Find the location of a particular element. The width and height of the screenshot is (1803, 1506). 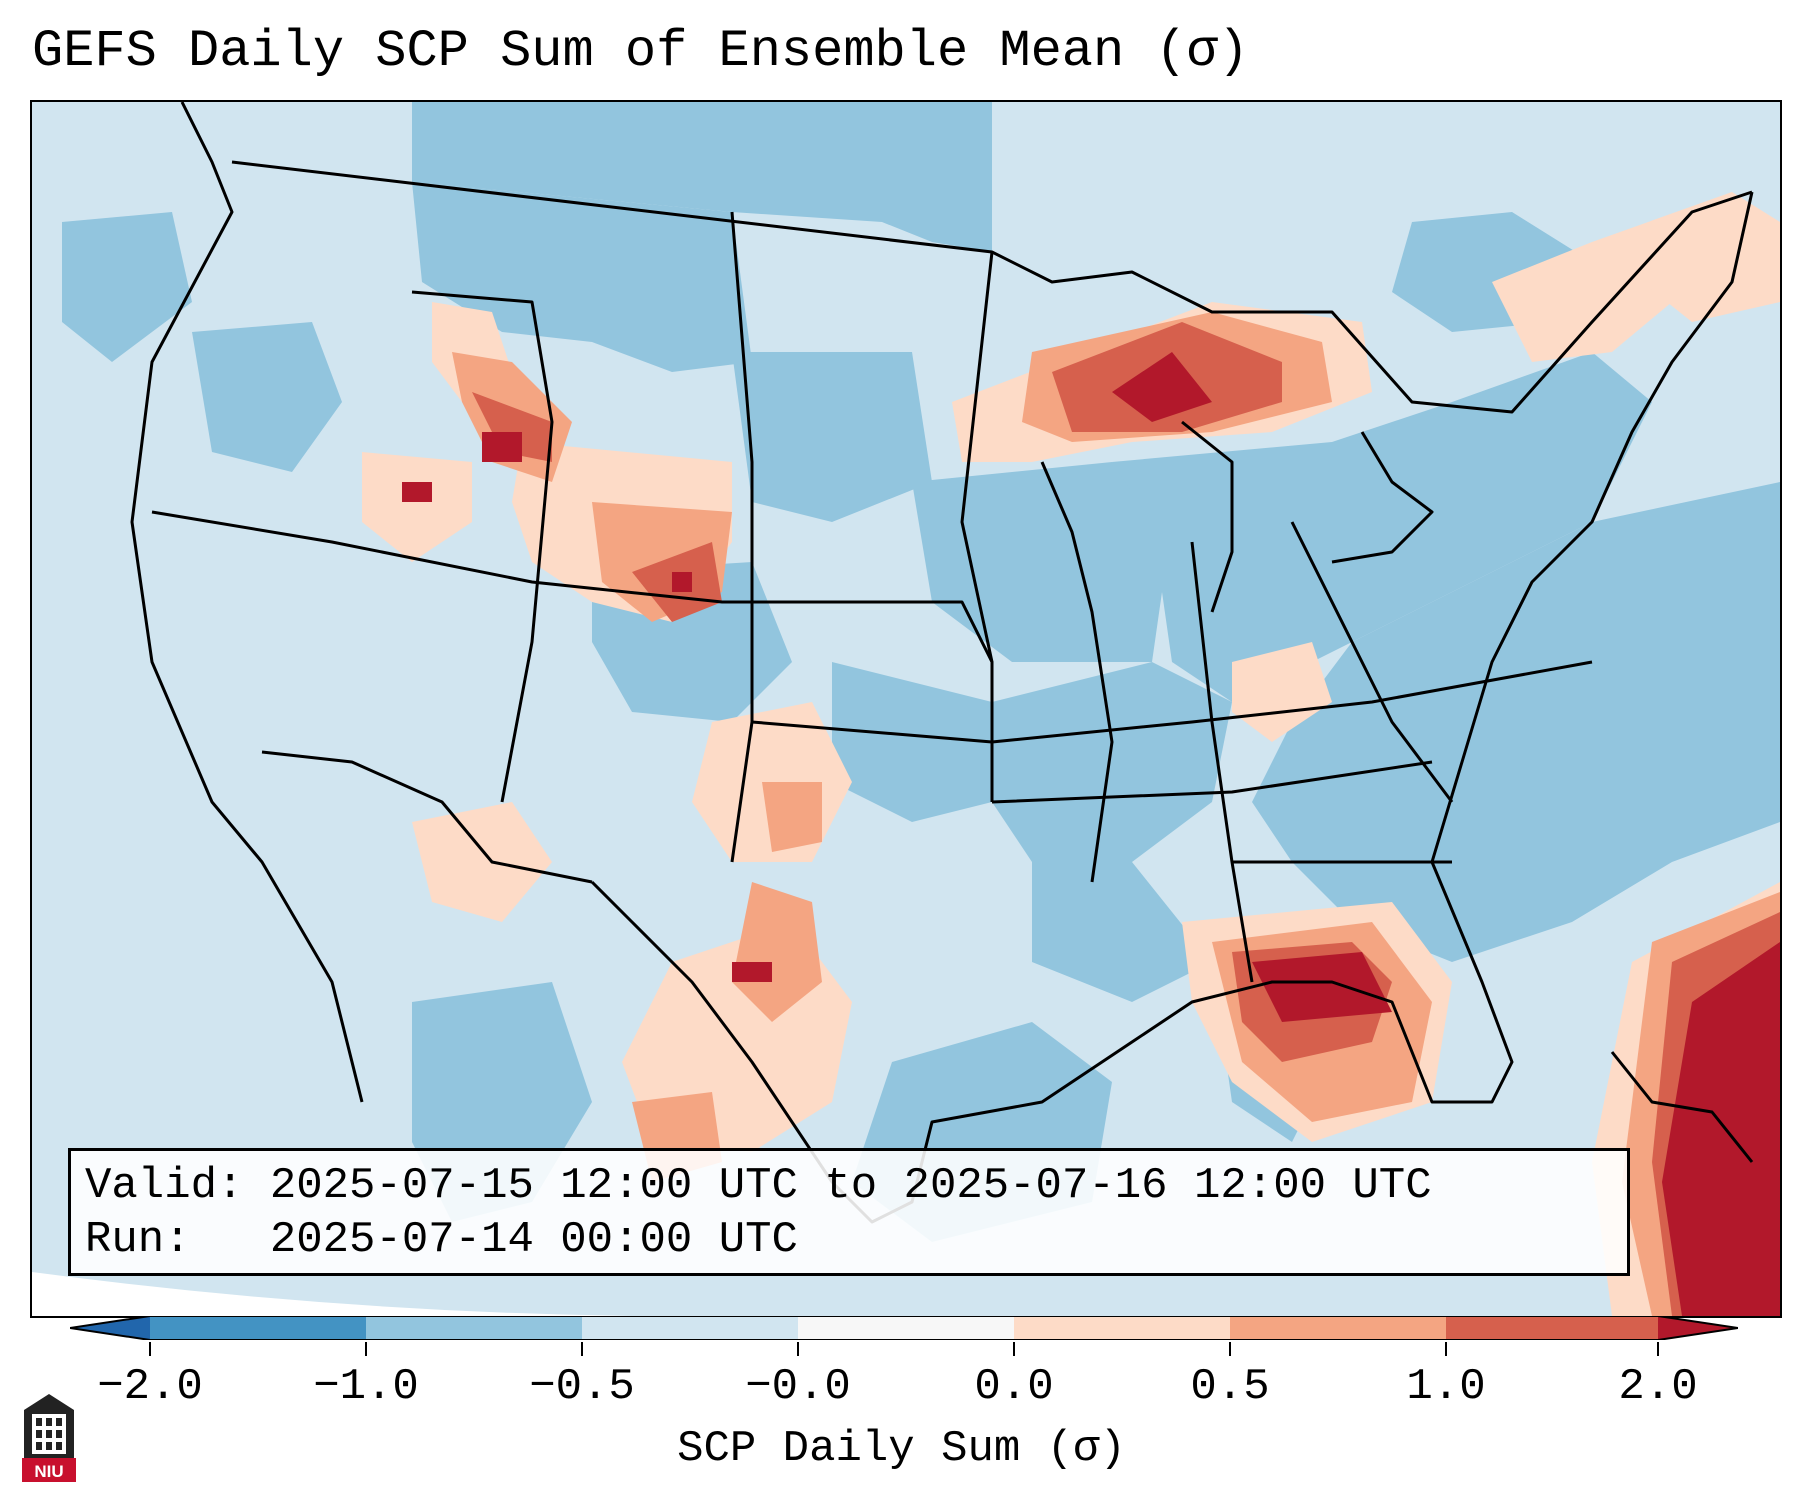

caribbean-islands-outline is located at coordinates (1682, 1107).